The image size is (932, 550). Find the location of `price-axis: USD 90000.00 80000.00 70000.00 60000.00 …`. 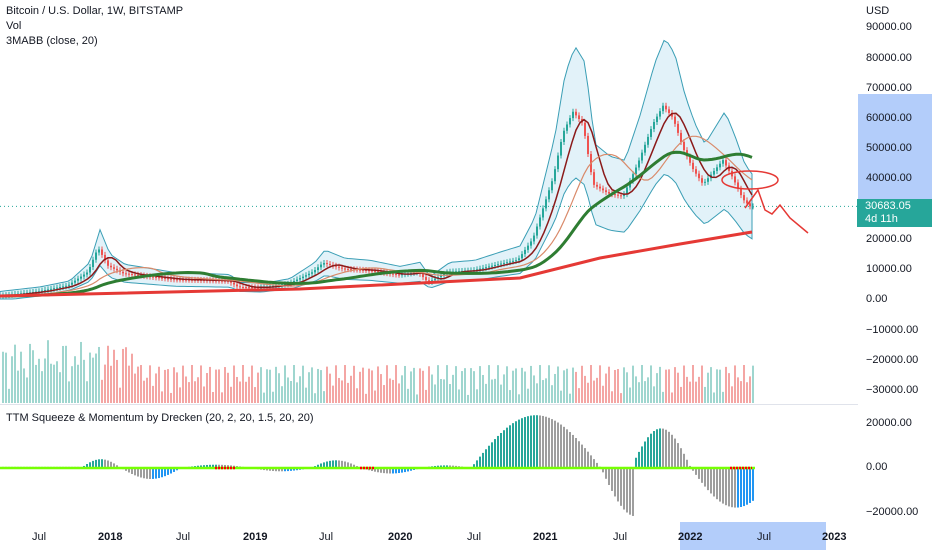

price-axis: USD 90000.00 80000.00 70000.00 60000.00 … is located at coordinates (895, 275).